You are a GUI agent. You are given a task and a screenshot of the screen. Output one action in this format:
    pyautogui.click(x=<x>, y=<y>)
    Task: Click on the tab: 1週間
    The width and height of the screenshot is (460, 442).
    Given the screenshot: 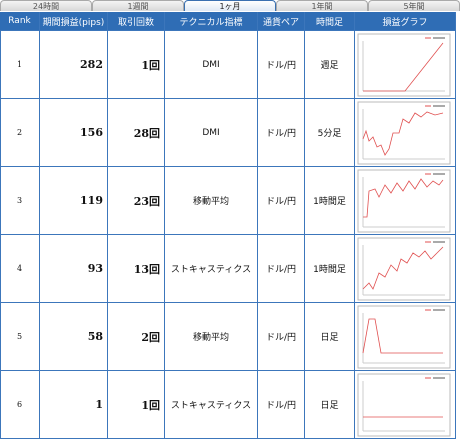 What is the action you would take?
    pyautogui.click(x=138, y=5)
    